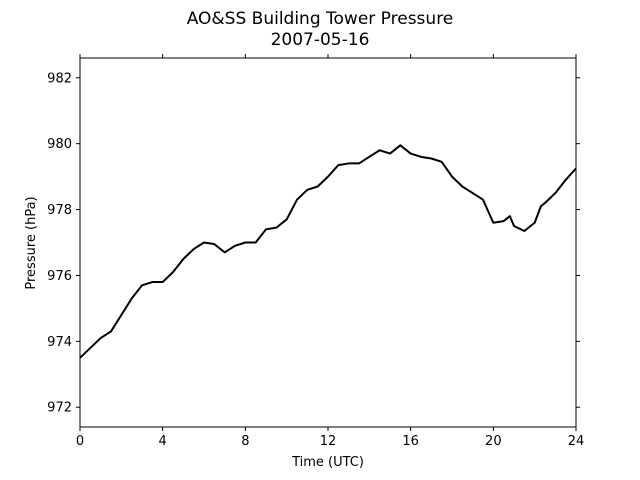 This screenshot has height=480, width=640. Describe the element at coordinates (320, 40) in the screenshot. I see `chart-subtitle: 2007-05-16` at that location.